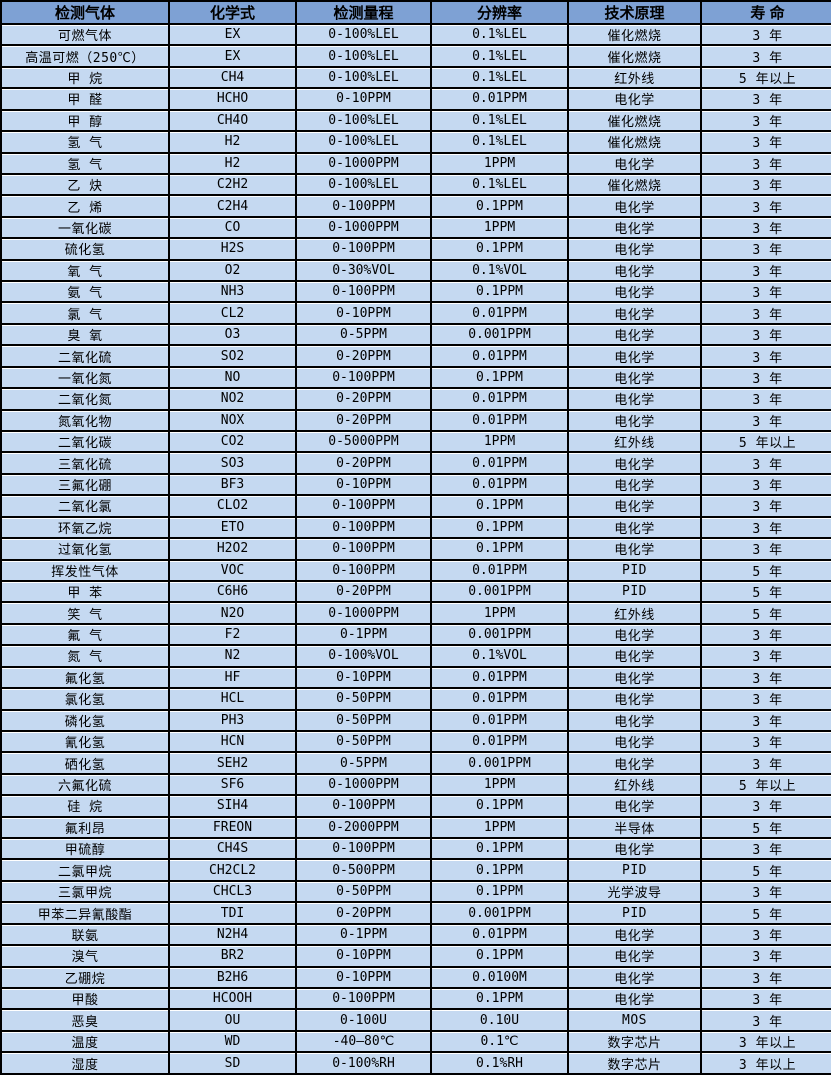 This screenshot has height=1075, width=831. I want to click on table-row: 恶臭 OU 0-100U 0.10U MOS 3 年, so click(416, 1019).